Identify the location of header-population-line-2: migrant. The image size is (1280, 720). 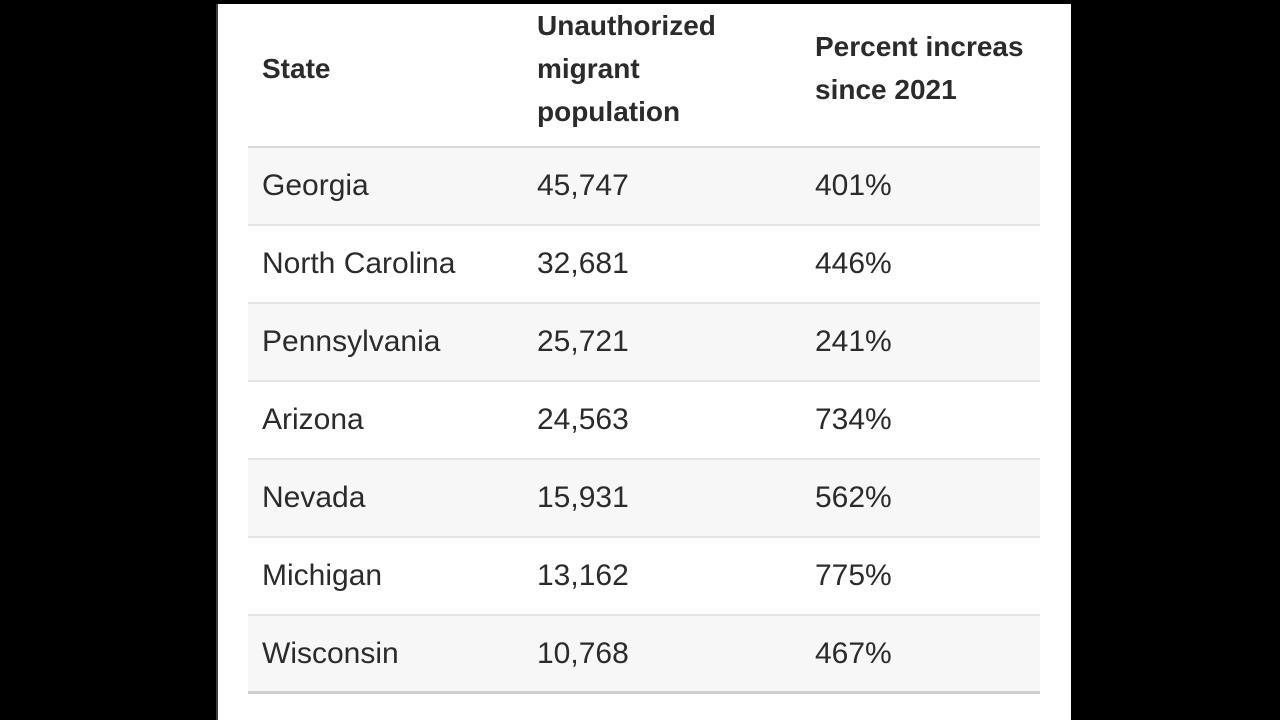
(588, 68).